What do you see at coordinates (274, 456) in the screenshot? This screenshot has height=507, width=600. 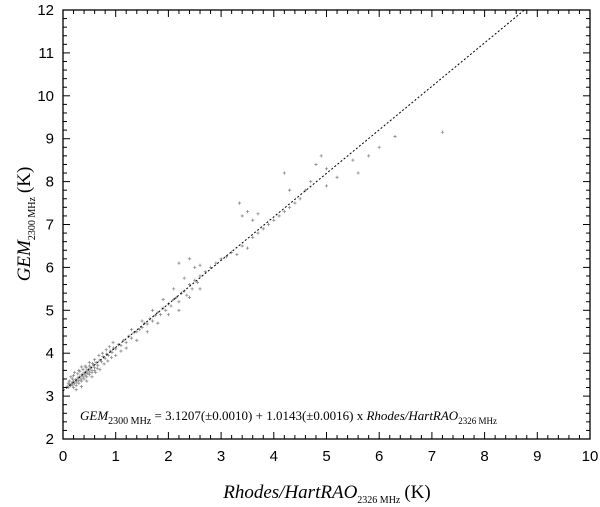 I see `x-tick-label: 4` at bounding box center [274, 456].